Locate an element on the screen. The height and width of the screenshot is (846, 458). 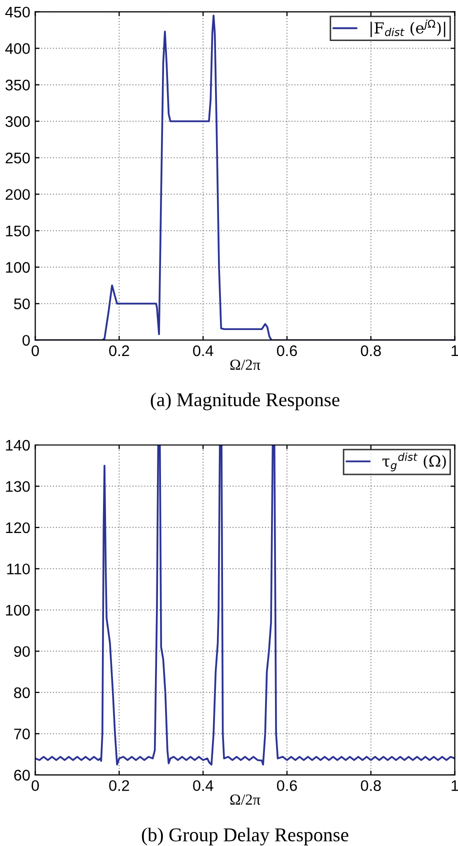
y-tick-label: 130 is located at coordinates (18, 486).